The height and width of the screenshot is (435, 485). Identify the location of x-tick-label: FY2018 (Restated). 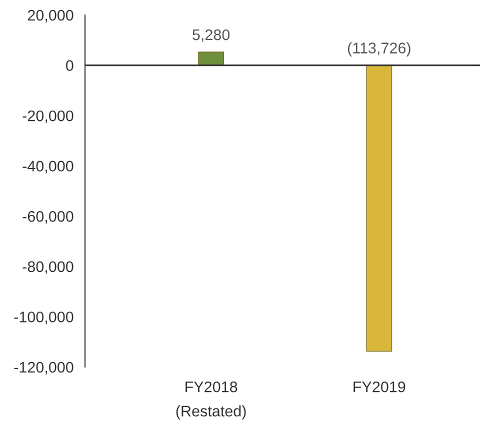
(211, 400).